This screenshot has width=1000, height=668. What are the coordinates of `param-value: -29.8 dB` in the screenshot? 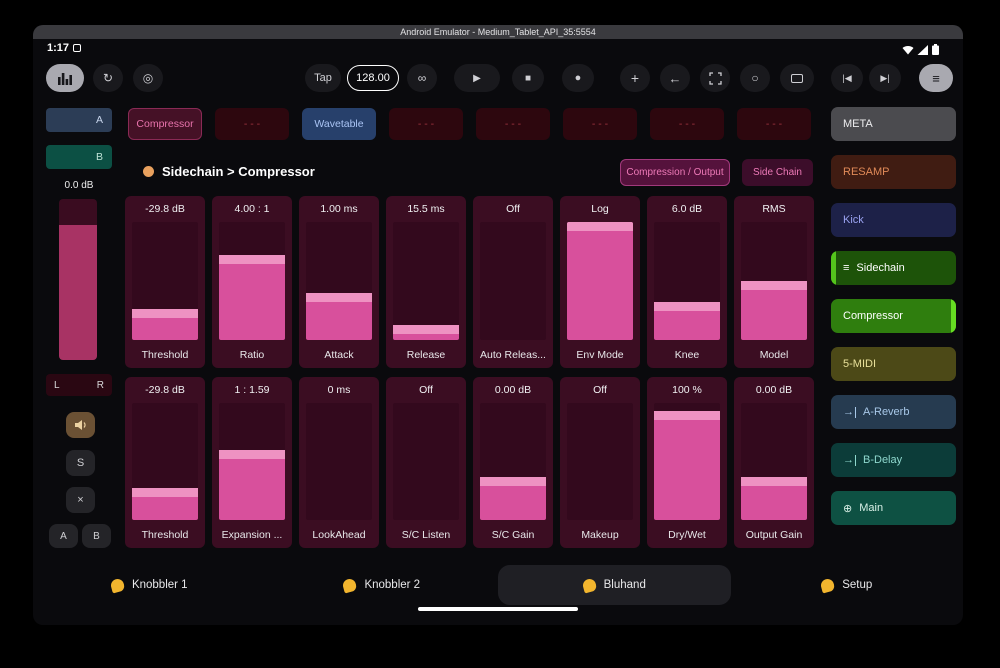 It's located at (165, 390).